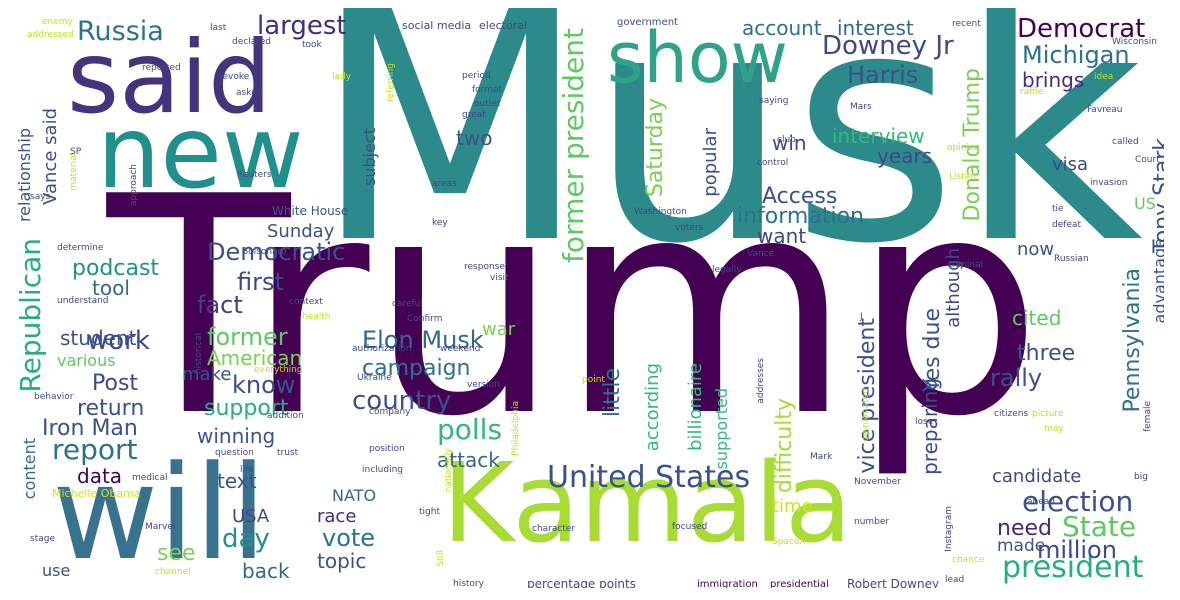 The height and width of the screenshot is (600, 1180). Describe the element at coordinates (612, 393) in the screenshot. I see `word-little: little` at that location.